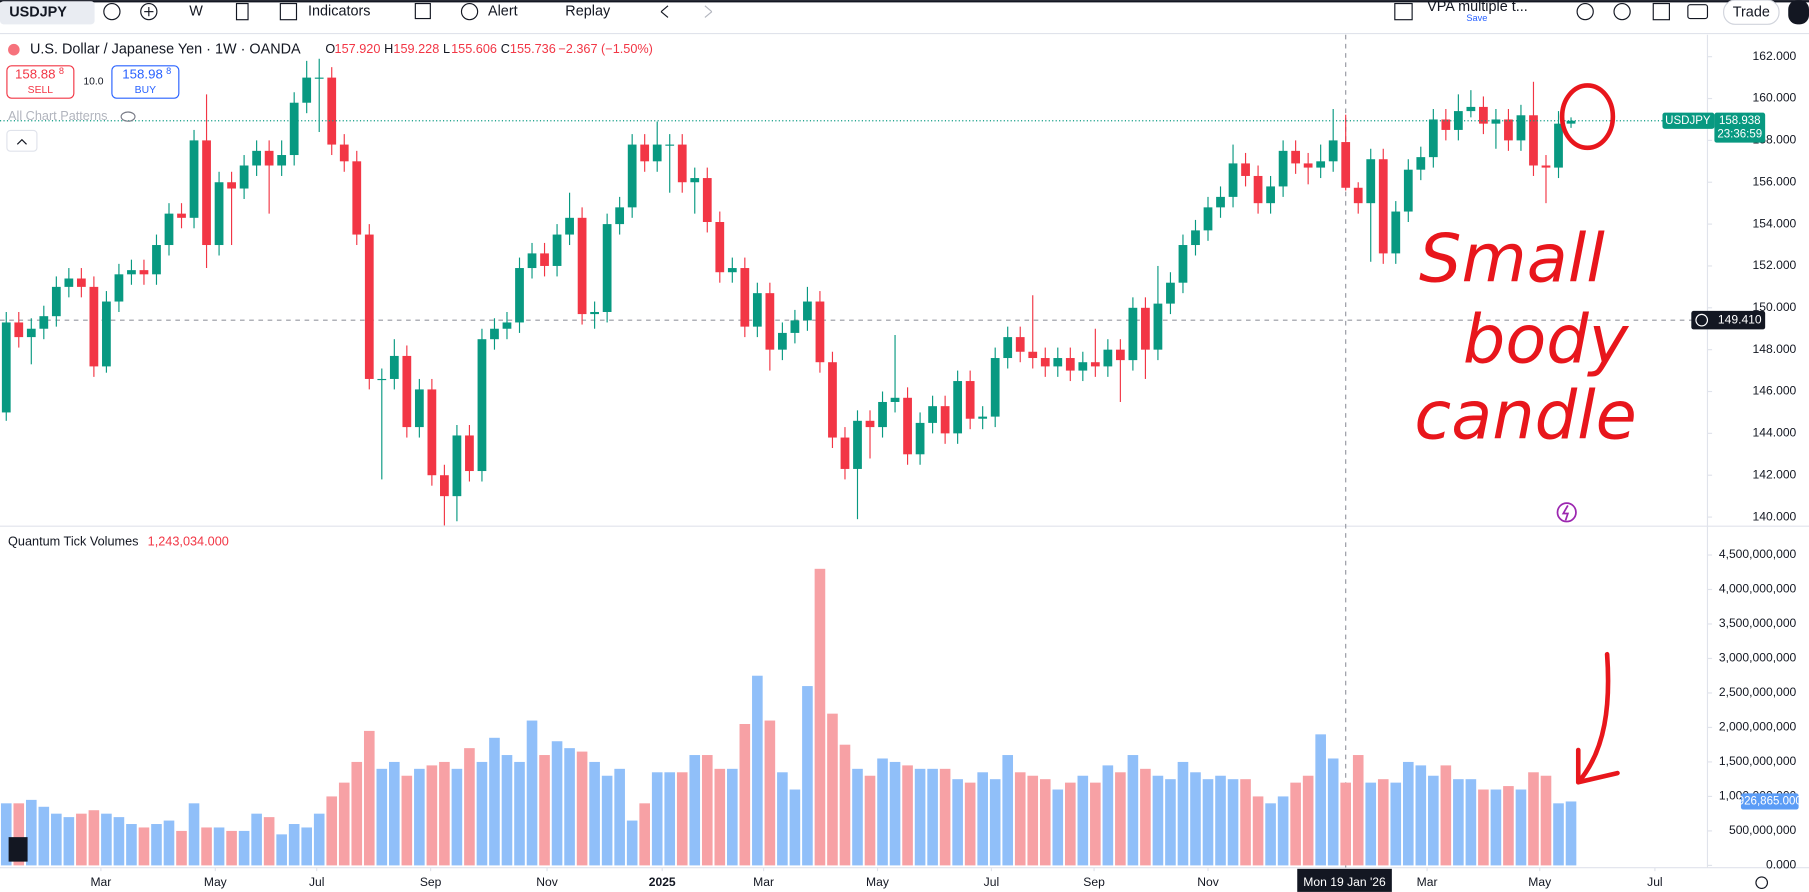 The width and height of the screenshot is (1809, 892). What do you see at coordinates (1762, 883) in the screenshot?
I see `axis-settings` at bounding box center [1762, 883].